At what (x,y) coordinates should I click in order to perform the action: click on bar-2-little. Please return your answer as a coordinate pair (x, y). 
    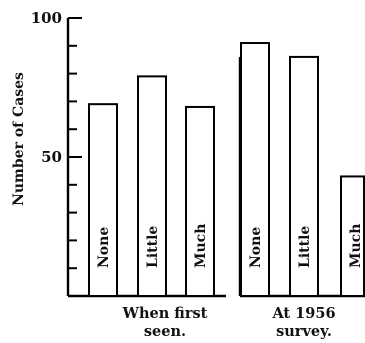
    Looking at the image, I should click on (304, 176).